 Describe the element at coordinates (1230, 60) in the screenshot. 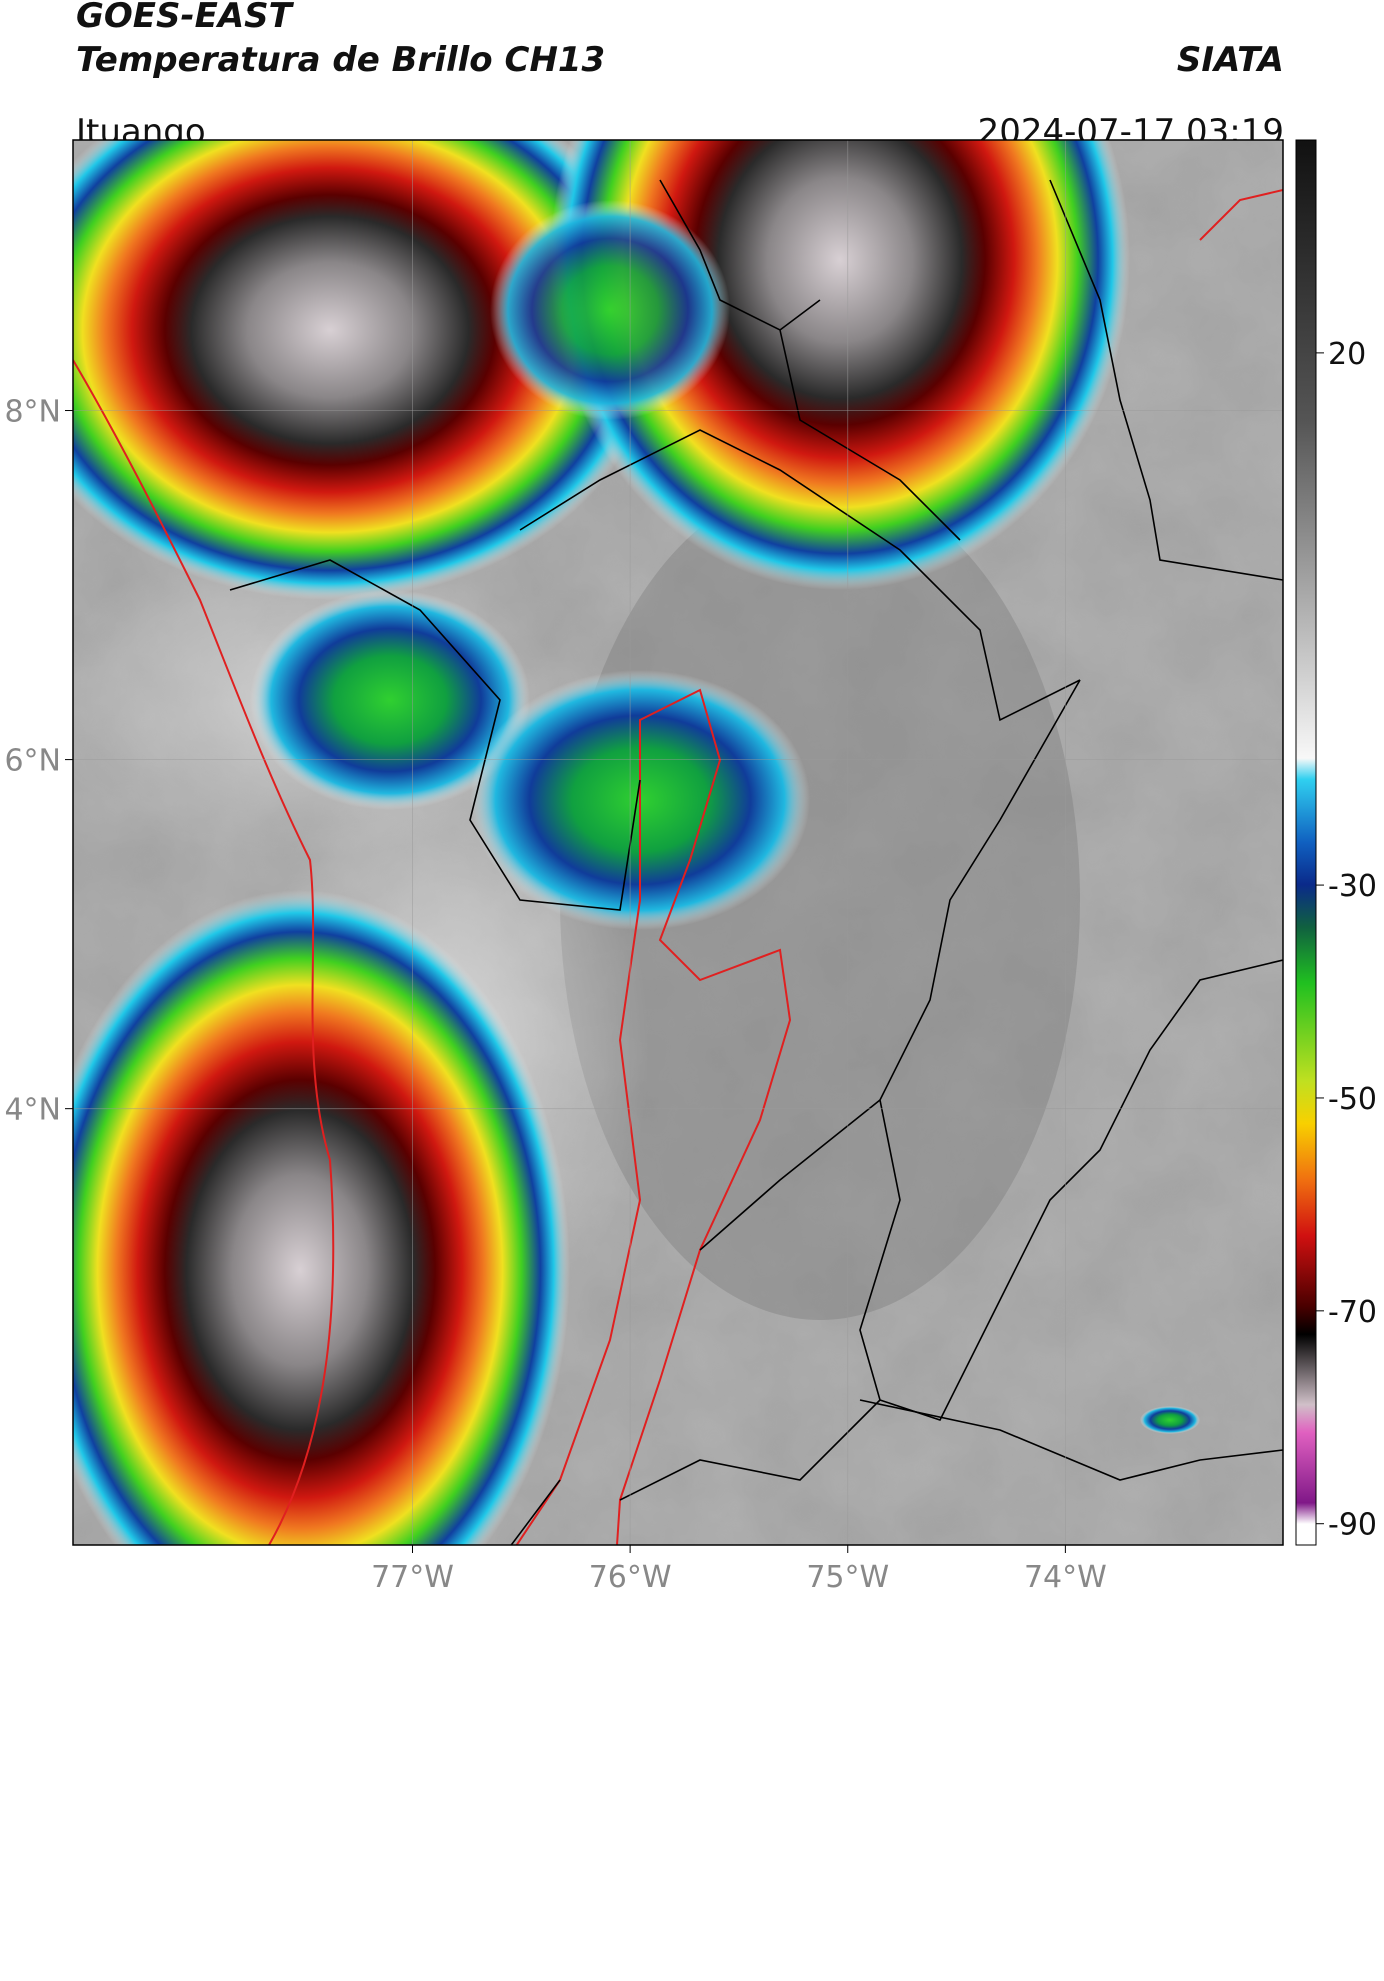

I see `source: SIATA` at that location.